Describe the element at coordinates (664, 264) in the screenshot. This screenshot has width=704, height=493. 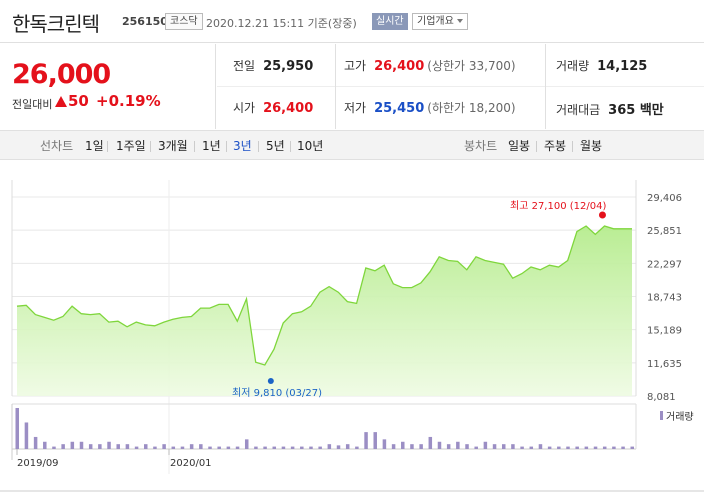
I see `y-tick-label: 22,297` at that location.